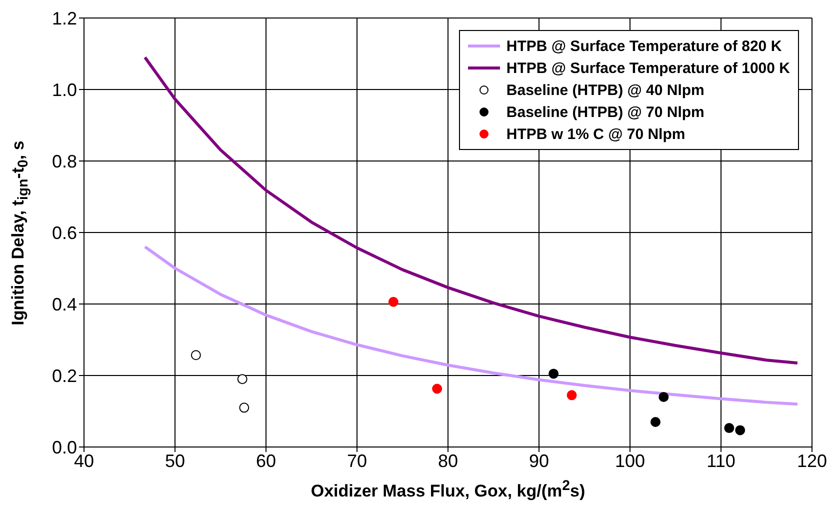  I want to click on y-tick-label: 1.0, so click(64, 90).